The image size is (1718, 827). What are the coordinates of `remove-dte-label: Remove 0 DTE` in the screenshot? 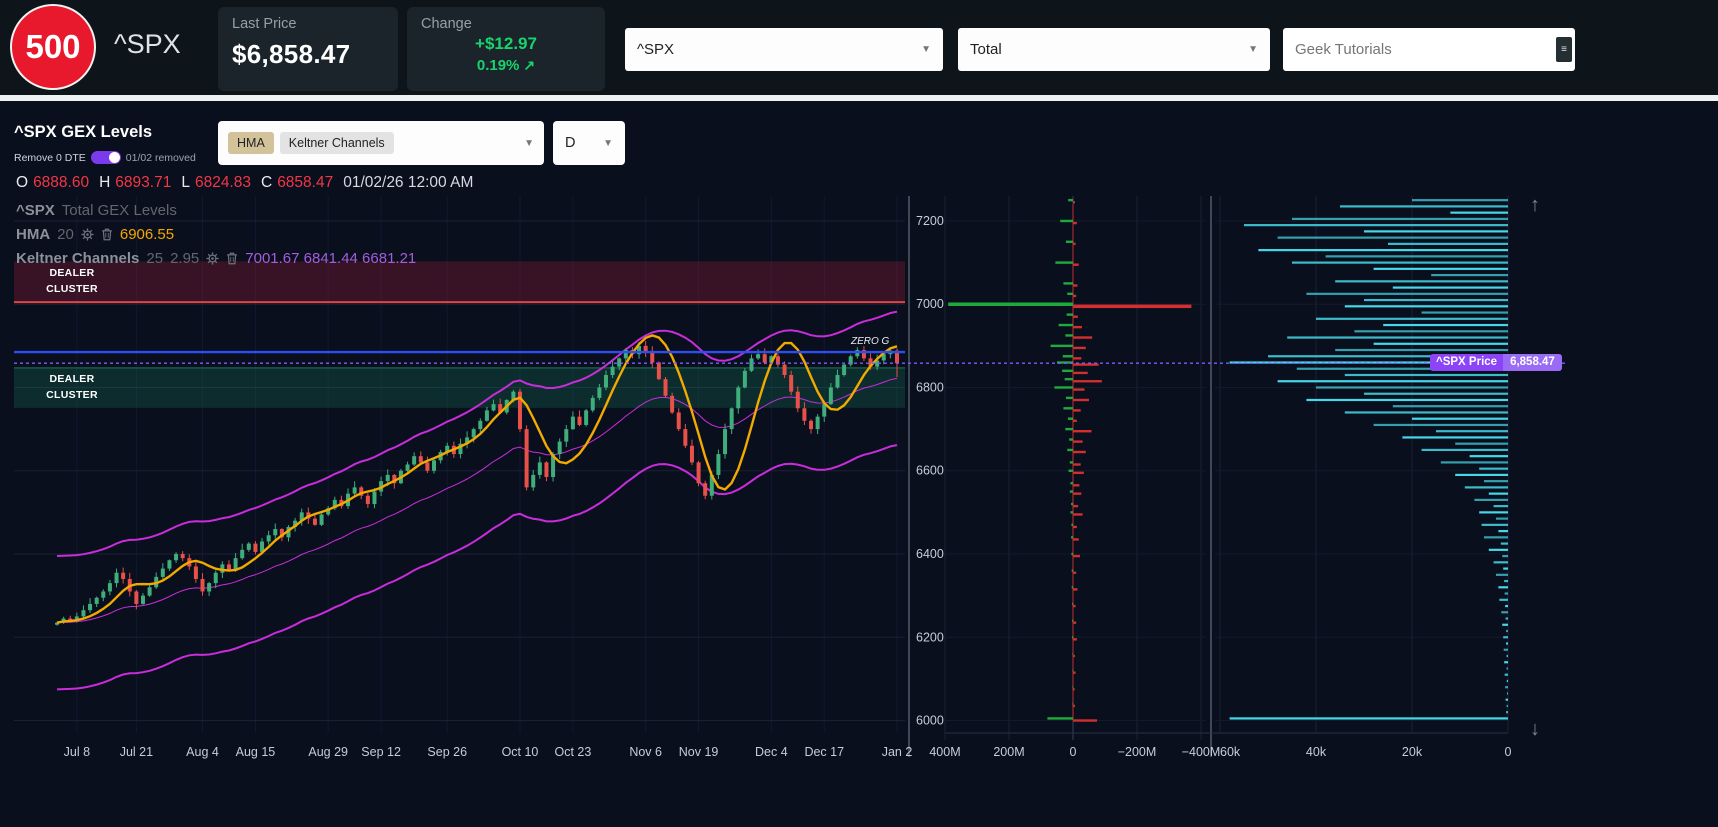 It's located at (50, 157).